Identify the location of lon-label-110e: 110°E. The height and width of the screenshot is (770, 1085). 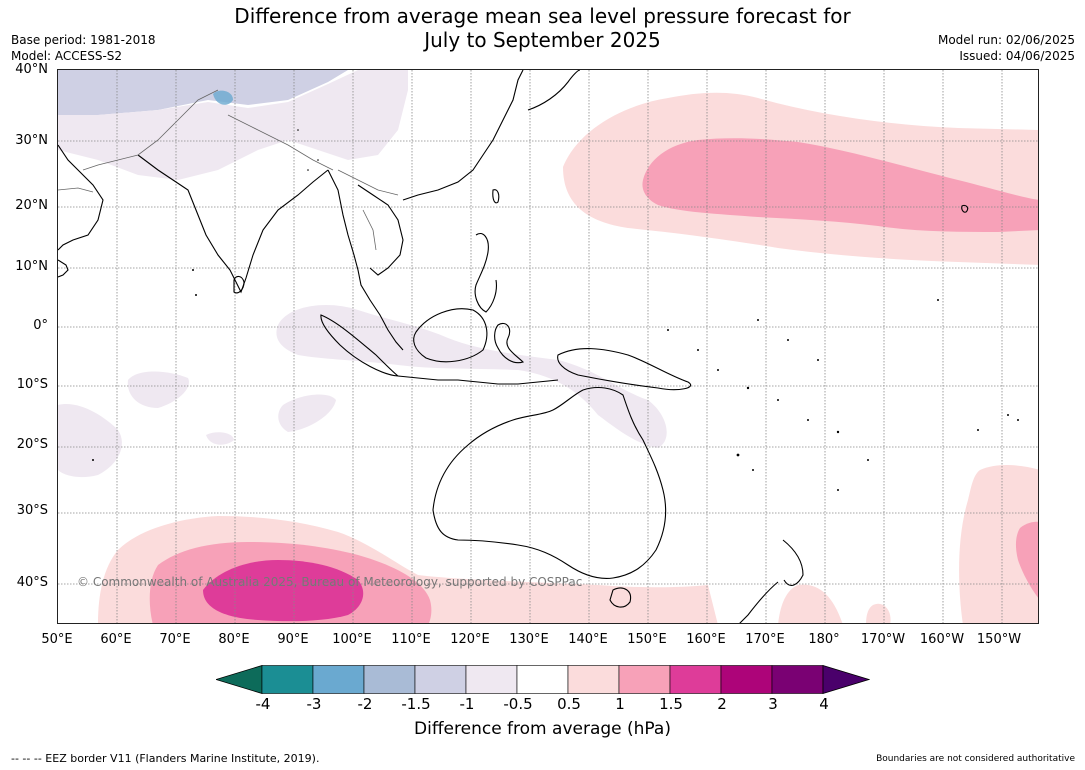
(411, 639).